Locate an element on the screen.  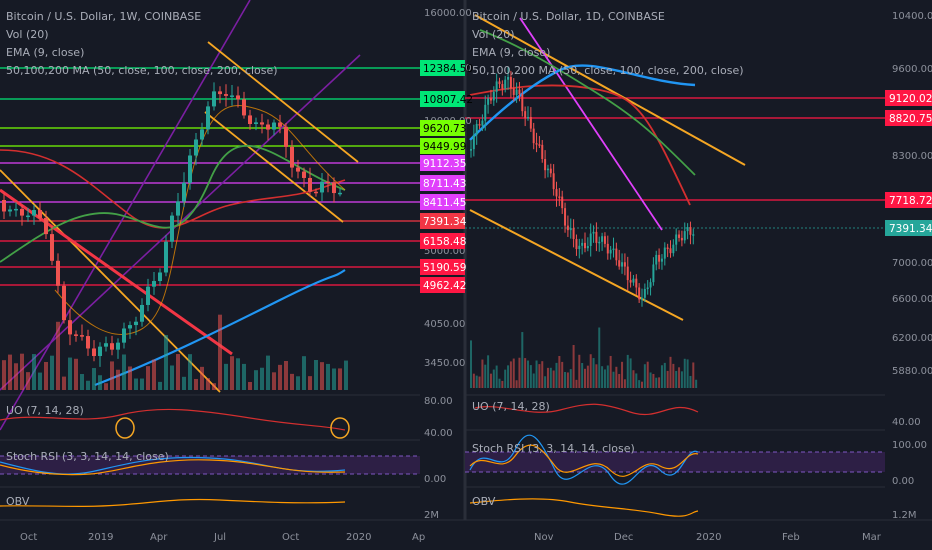
orange-channel-top is located at coordinates (283, 102).